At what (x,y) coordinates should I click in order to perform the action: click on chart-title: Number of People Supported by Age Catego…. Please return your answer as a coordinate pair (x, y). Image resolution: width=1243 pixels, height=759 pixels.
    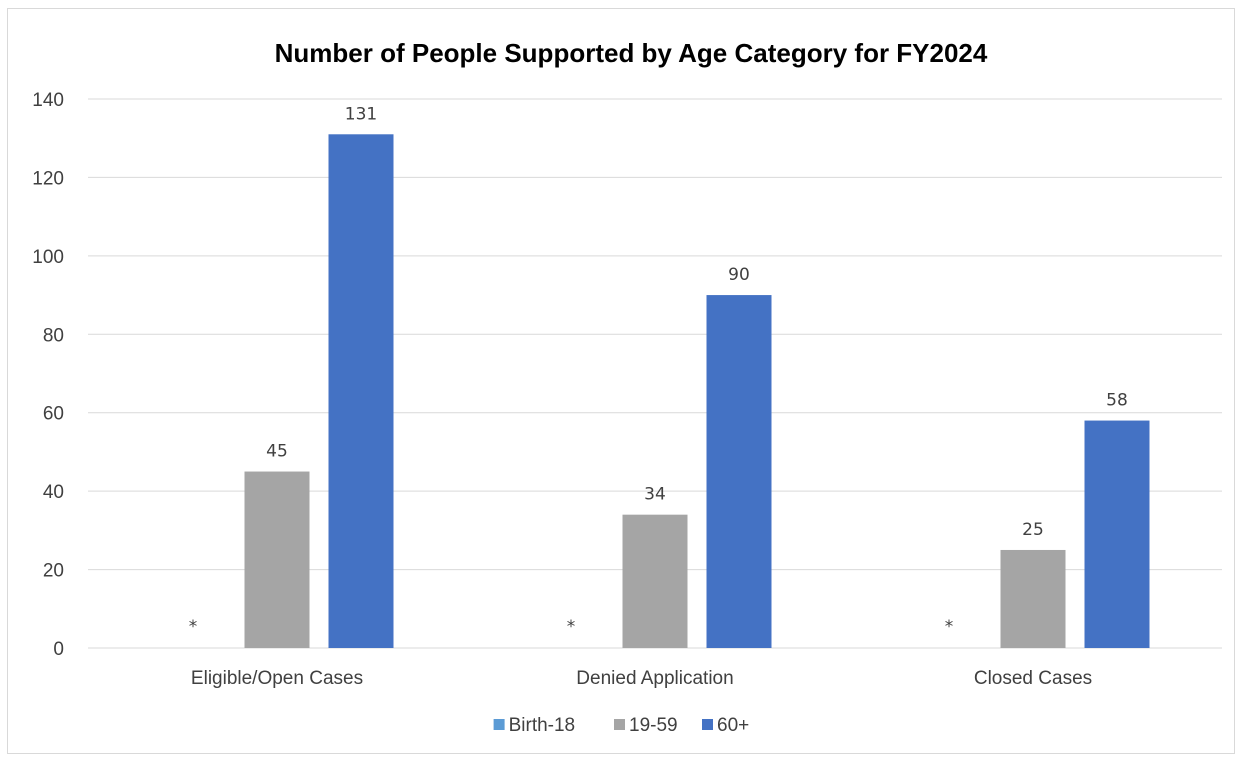
    Looking at the image, I should click on (631, 53).